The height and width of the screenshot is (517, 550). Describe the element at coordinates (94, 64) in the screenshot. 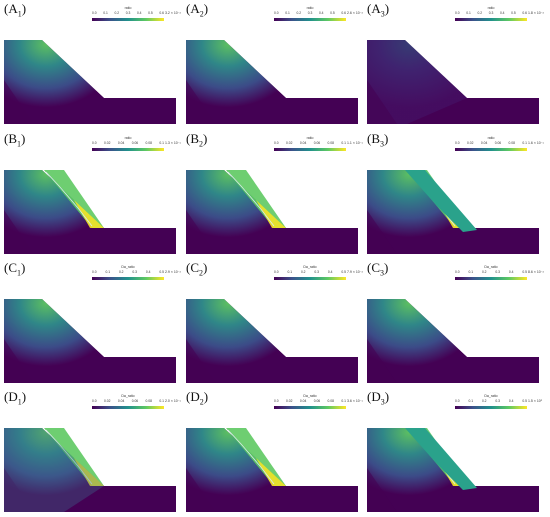

I see `panel-a1: (A1) ratio 0.0 0.1 0.2 0.3 0.4 0.5 0.6 3.2 × 10⁻²` at that location.